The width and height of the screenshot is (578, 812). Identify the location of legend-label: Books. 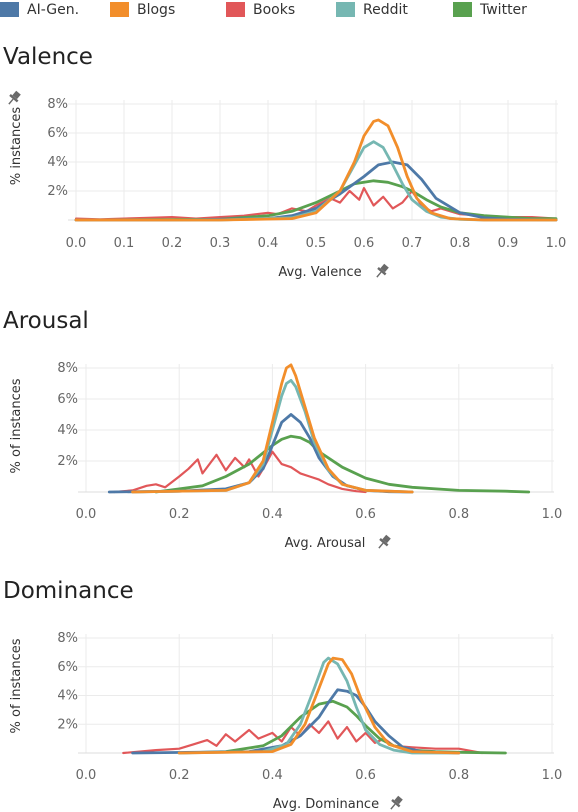
(274, 10).